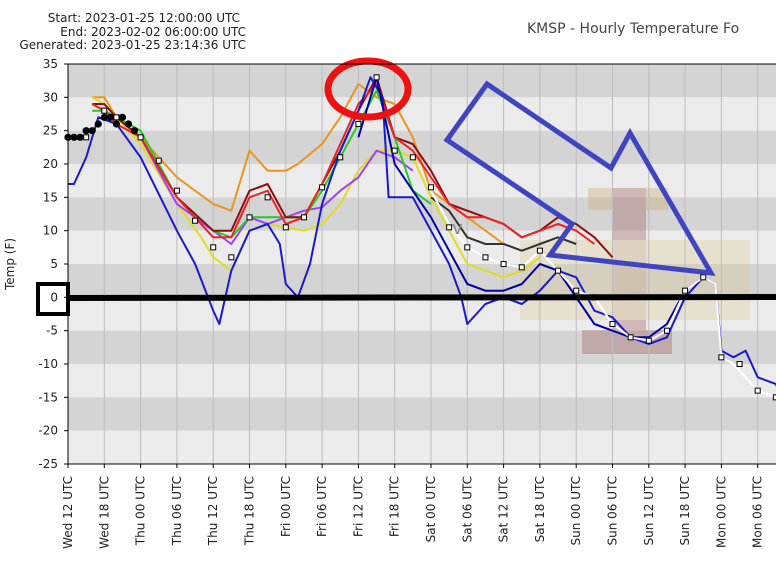 This screenshot has width=776, height=573. Describe the element at coordinates (48, 464) in the screenshot. I see `y-tick-label: -25` at that location.